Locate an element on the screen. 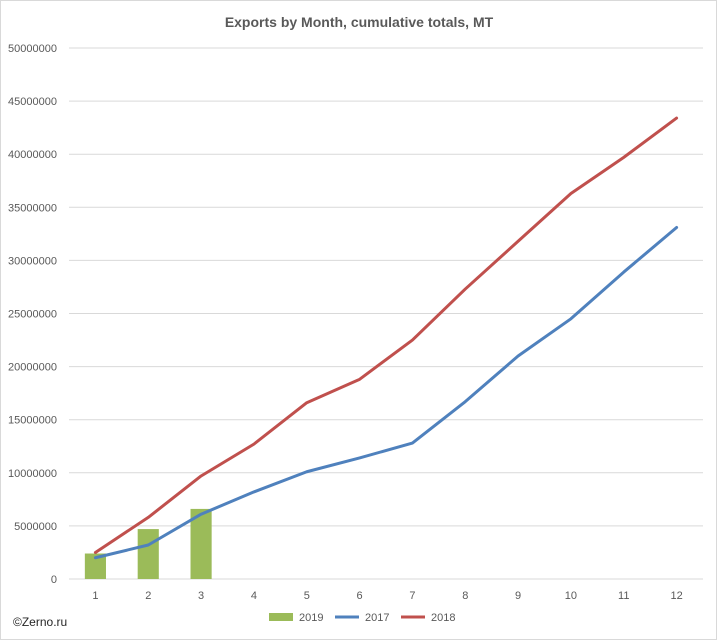 This screenshot has width=717, height=640. x-tick-label: 2 is located at coordinates (148, 596).